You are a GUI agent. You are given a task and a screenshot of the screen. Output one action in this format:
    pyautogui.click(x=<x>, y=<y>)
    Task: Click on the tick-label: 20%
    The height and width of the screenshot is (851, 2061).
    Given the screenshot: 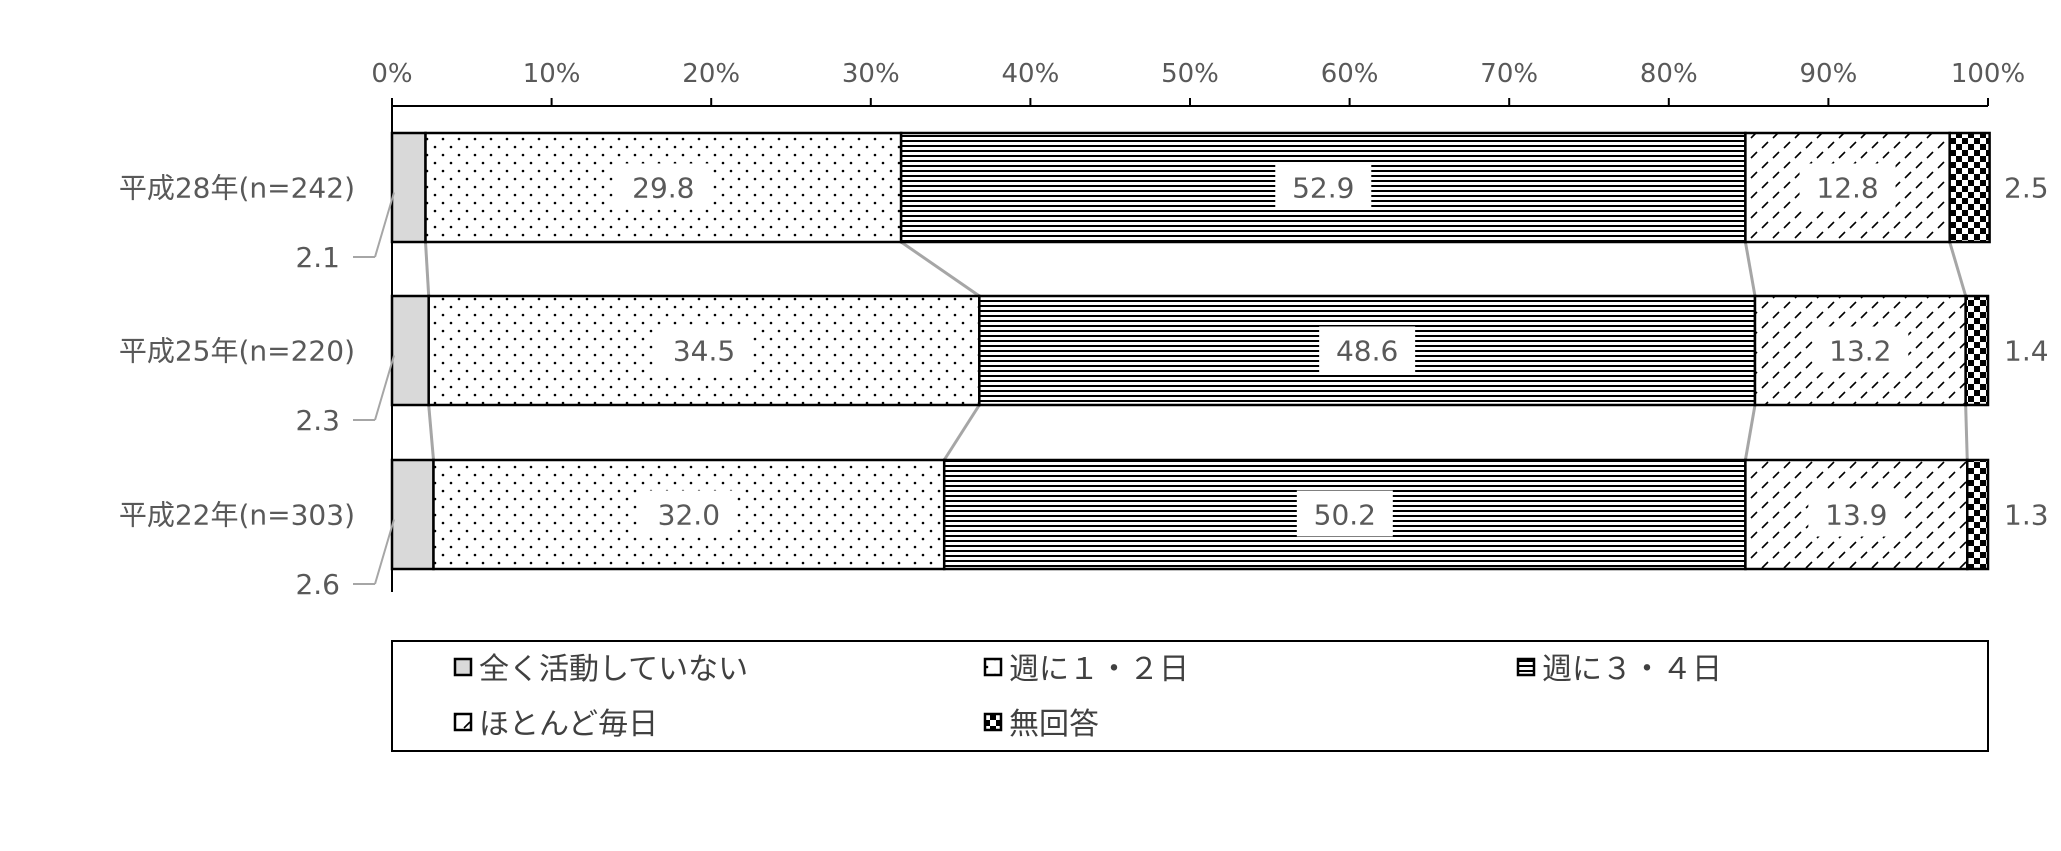 What is the action you would take?
    pyautogui.click(x=711, y=74)
    